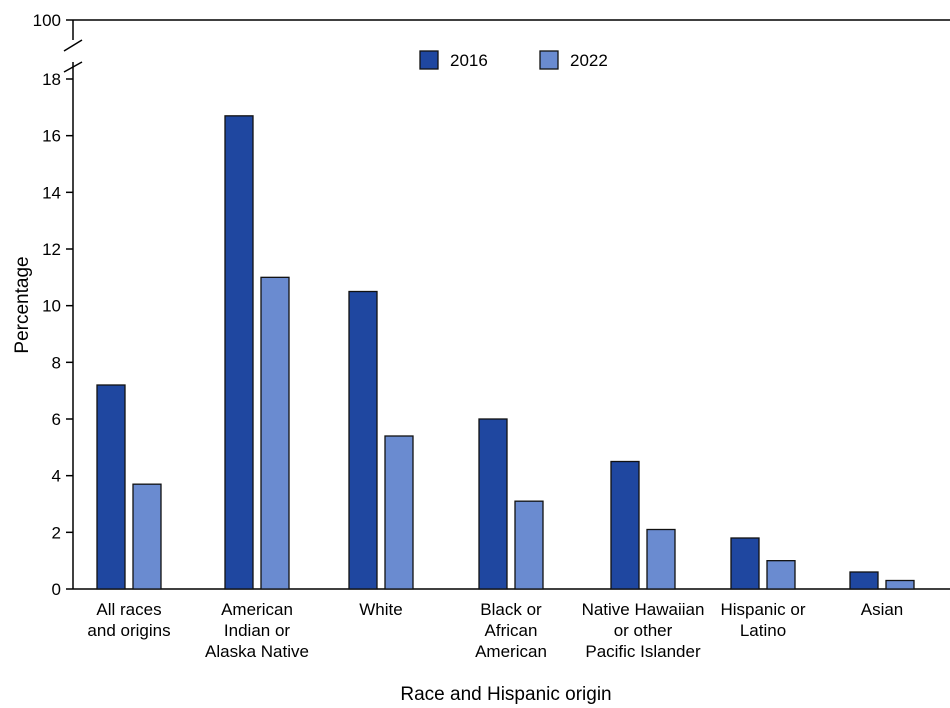 The width and height of the screenshot is (950, 708). What do you see at coordinates (882, 609) in the screenshot?
I see `category-label: Asian` at bounding box center [882, 609].